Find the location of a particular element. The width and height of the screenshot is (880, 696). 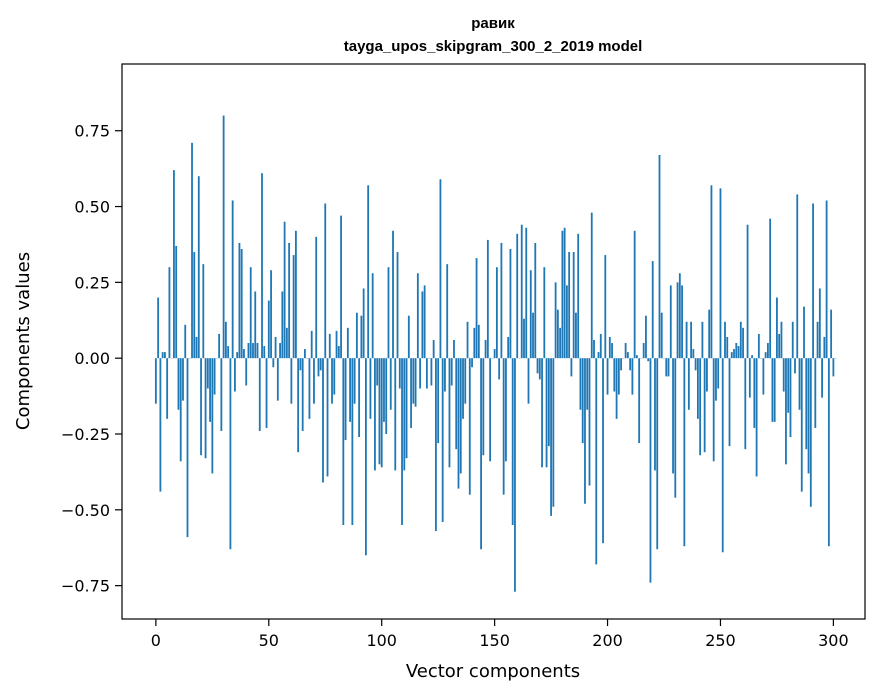

y-axis-ticks: −0.75 −0.50 −0.25 0.00 0.25 0.50 0.75 is located at coordinates (91, 359).